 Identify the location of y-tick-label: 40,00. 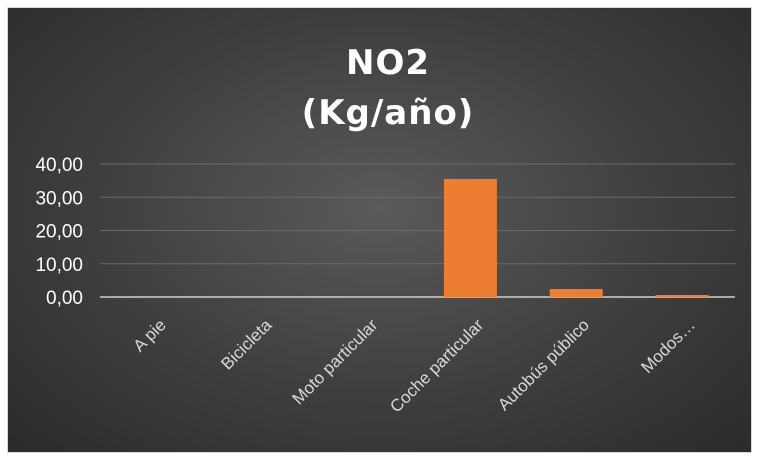
(59, 165).